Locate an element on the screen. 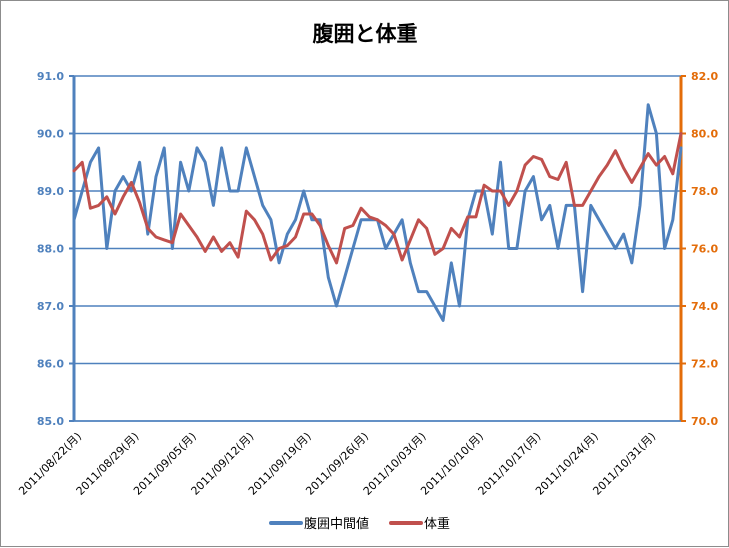 The image size is (729, 548). left-axis-tick-label: 86.0 is located at coordinates (50, 364).